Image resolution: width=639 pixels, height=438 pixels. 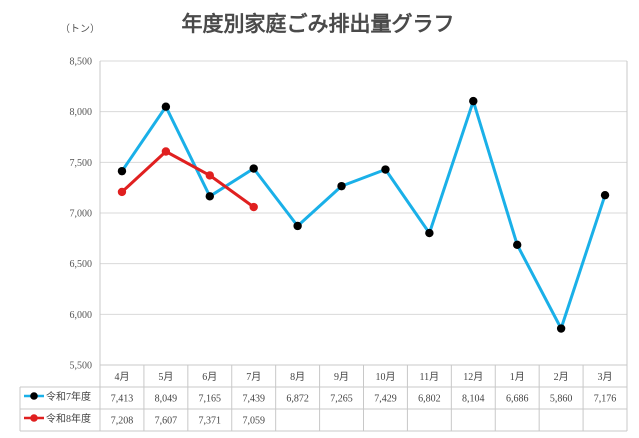 I want to click on x-tick-label: 11月, so click(x=430, y=377).